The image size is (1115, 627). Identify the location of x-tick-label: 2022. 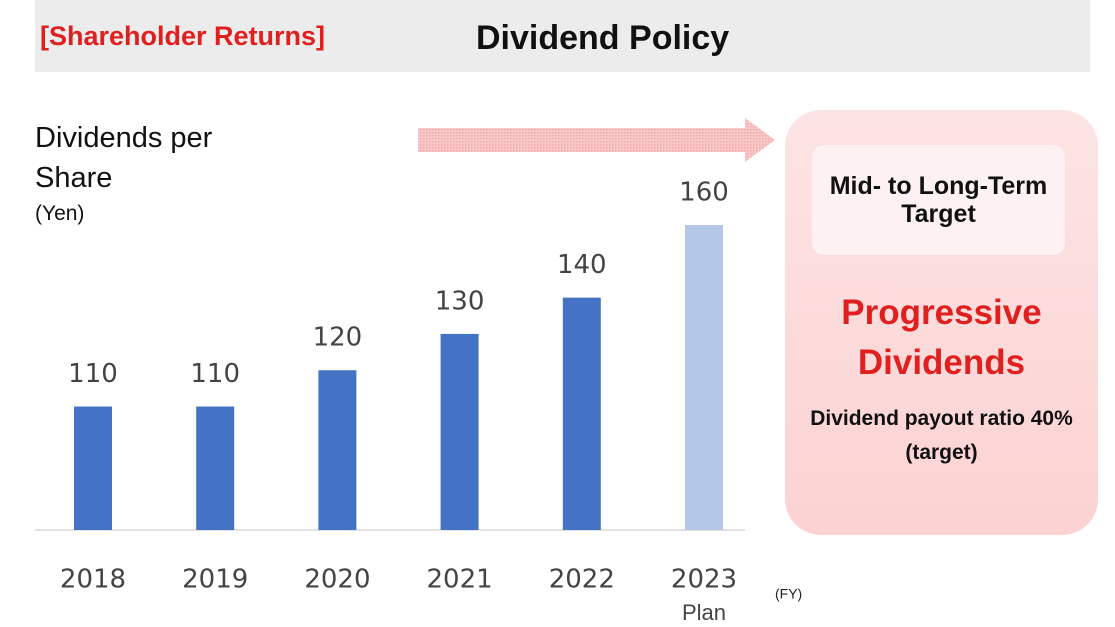
(582, 580).